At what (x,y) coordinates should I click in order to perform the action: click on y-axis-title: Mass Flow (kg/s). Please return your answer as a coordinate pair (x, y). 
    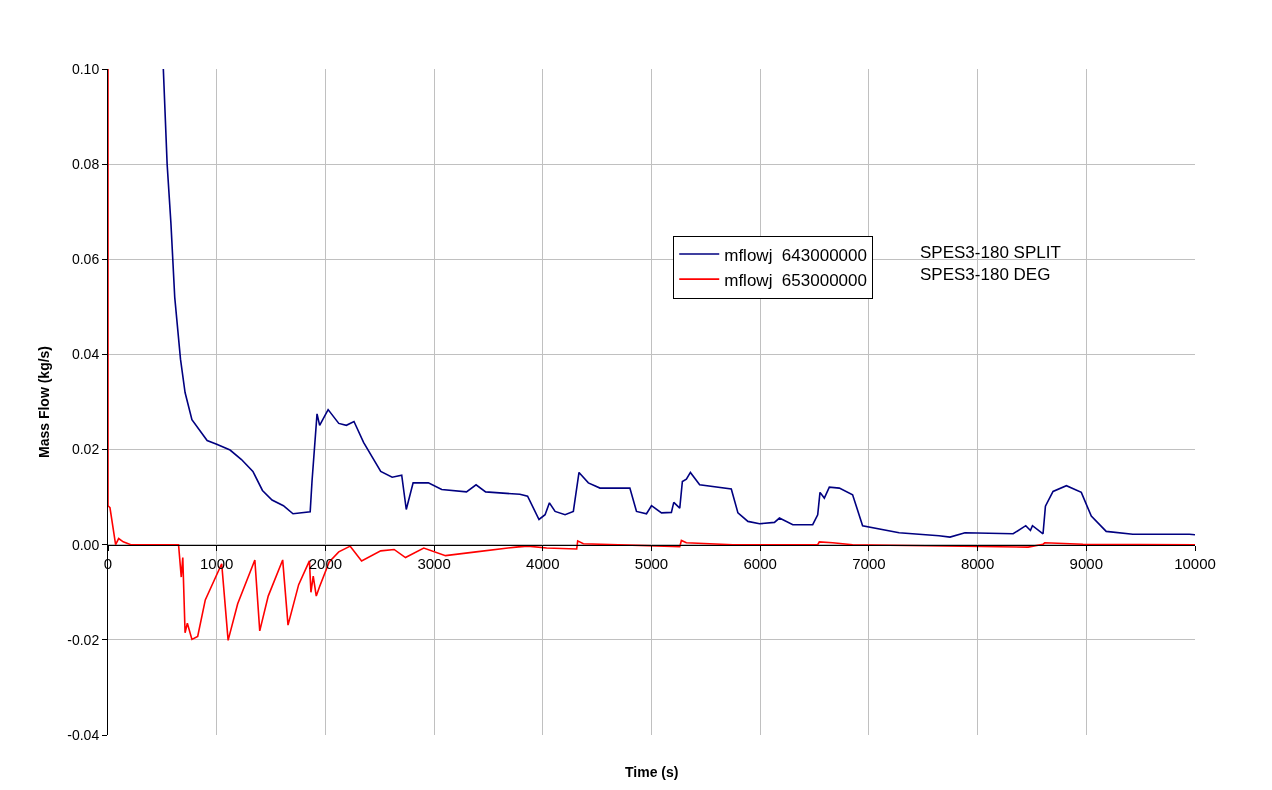
    Looking at the image, I should click on (43, 402).